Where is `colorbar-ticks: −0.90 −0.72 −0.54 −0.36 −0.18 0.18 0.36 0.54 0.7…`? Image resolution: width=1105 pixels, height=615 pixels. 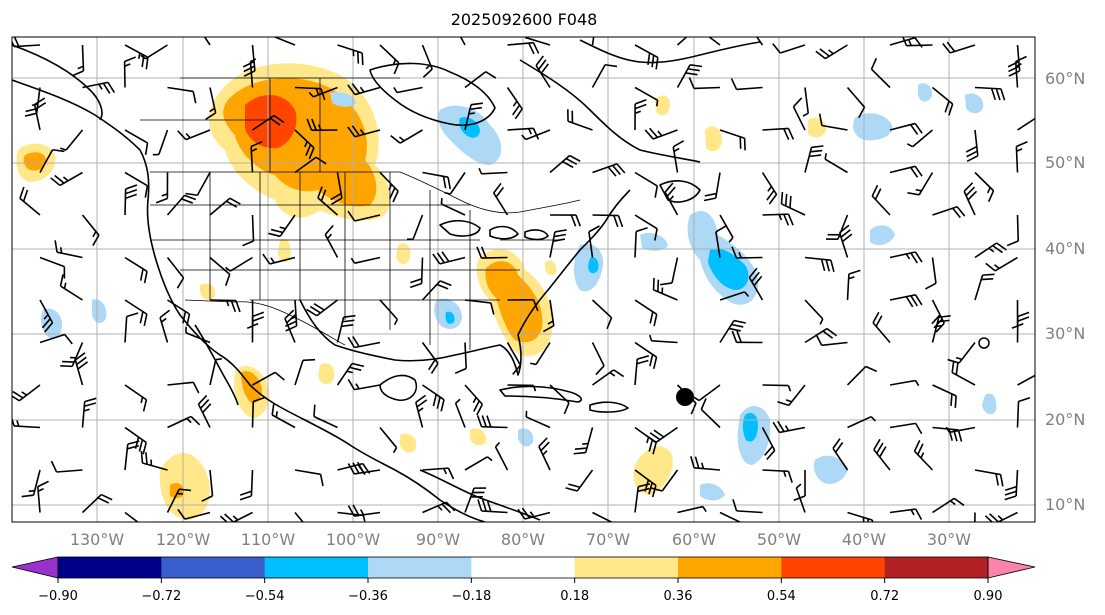
colorbar-ticks: −0.90 −0.72 −0.54 −0.36 −0.18 0.18 0.36 0.54 0.7… is located at coordinates (520, 591).